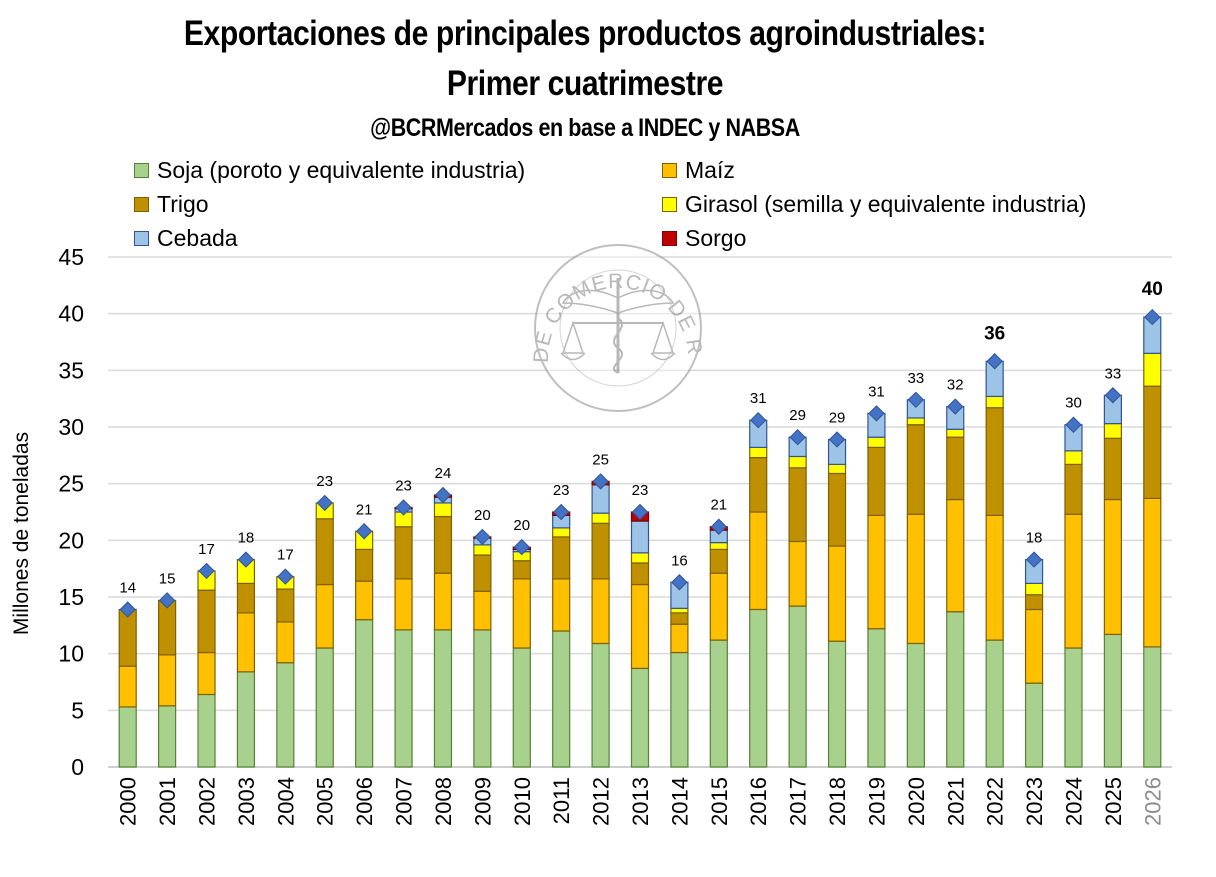 The image size is (1216, 877). Describe the element at coordinates (704, 238) in the screenshot. I see `legend-item: Sorgo` at that location.